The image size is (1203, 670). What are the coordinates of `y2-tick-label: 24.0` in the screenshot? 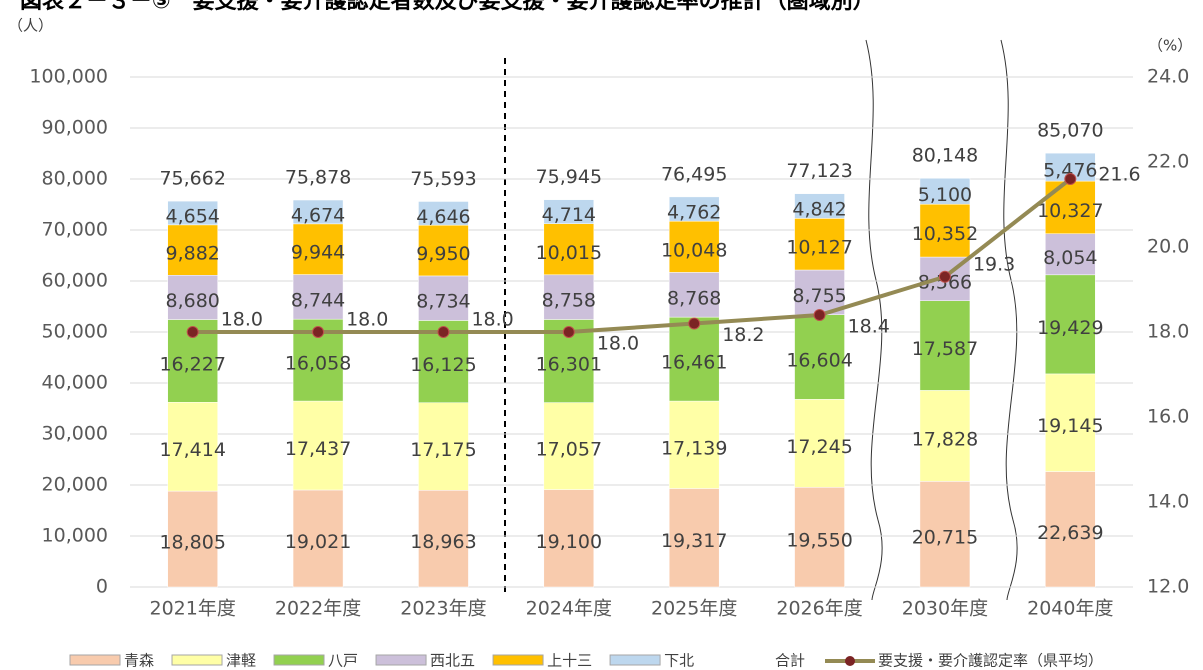 It's located at (1168, 77).